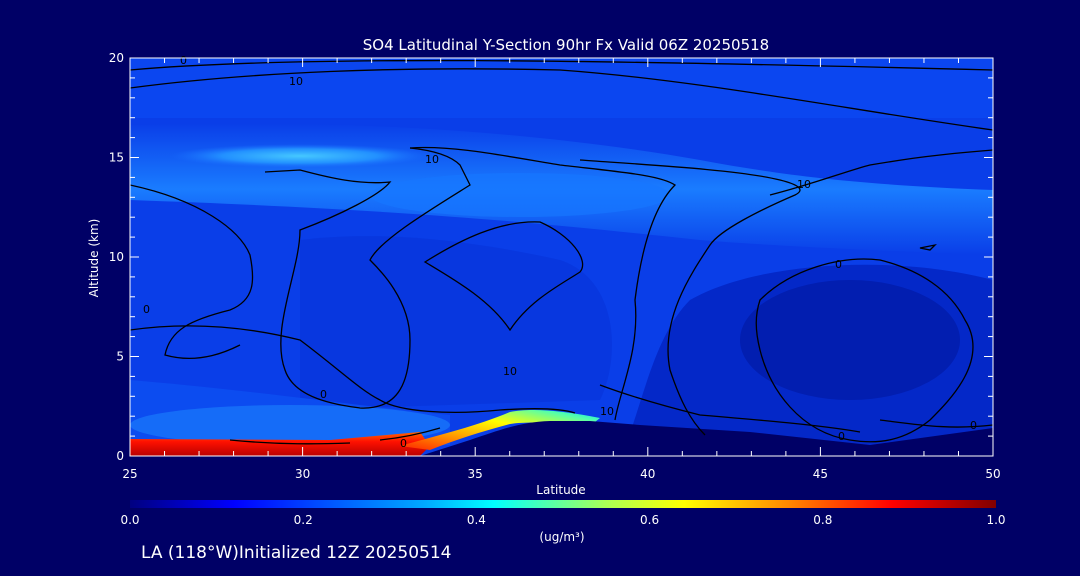 This screenshot has height=576, width=1080. I want to click on surface-plume, so click(280, 444).